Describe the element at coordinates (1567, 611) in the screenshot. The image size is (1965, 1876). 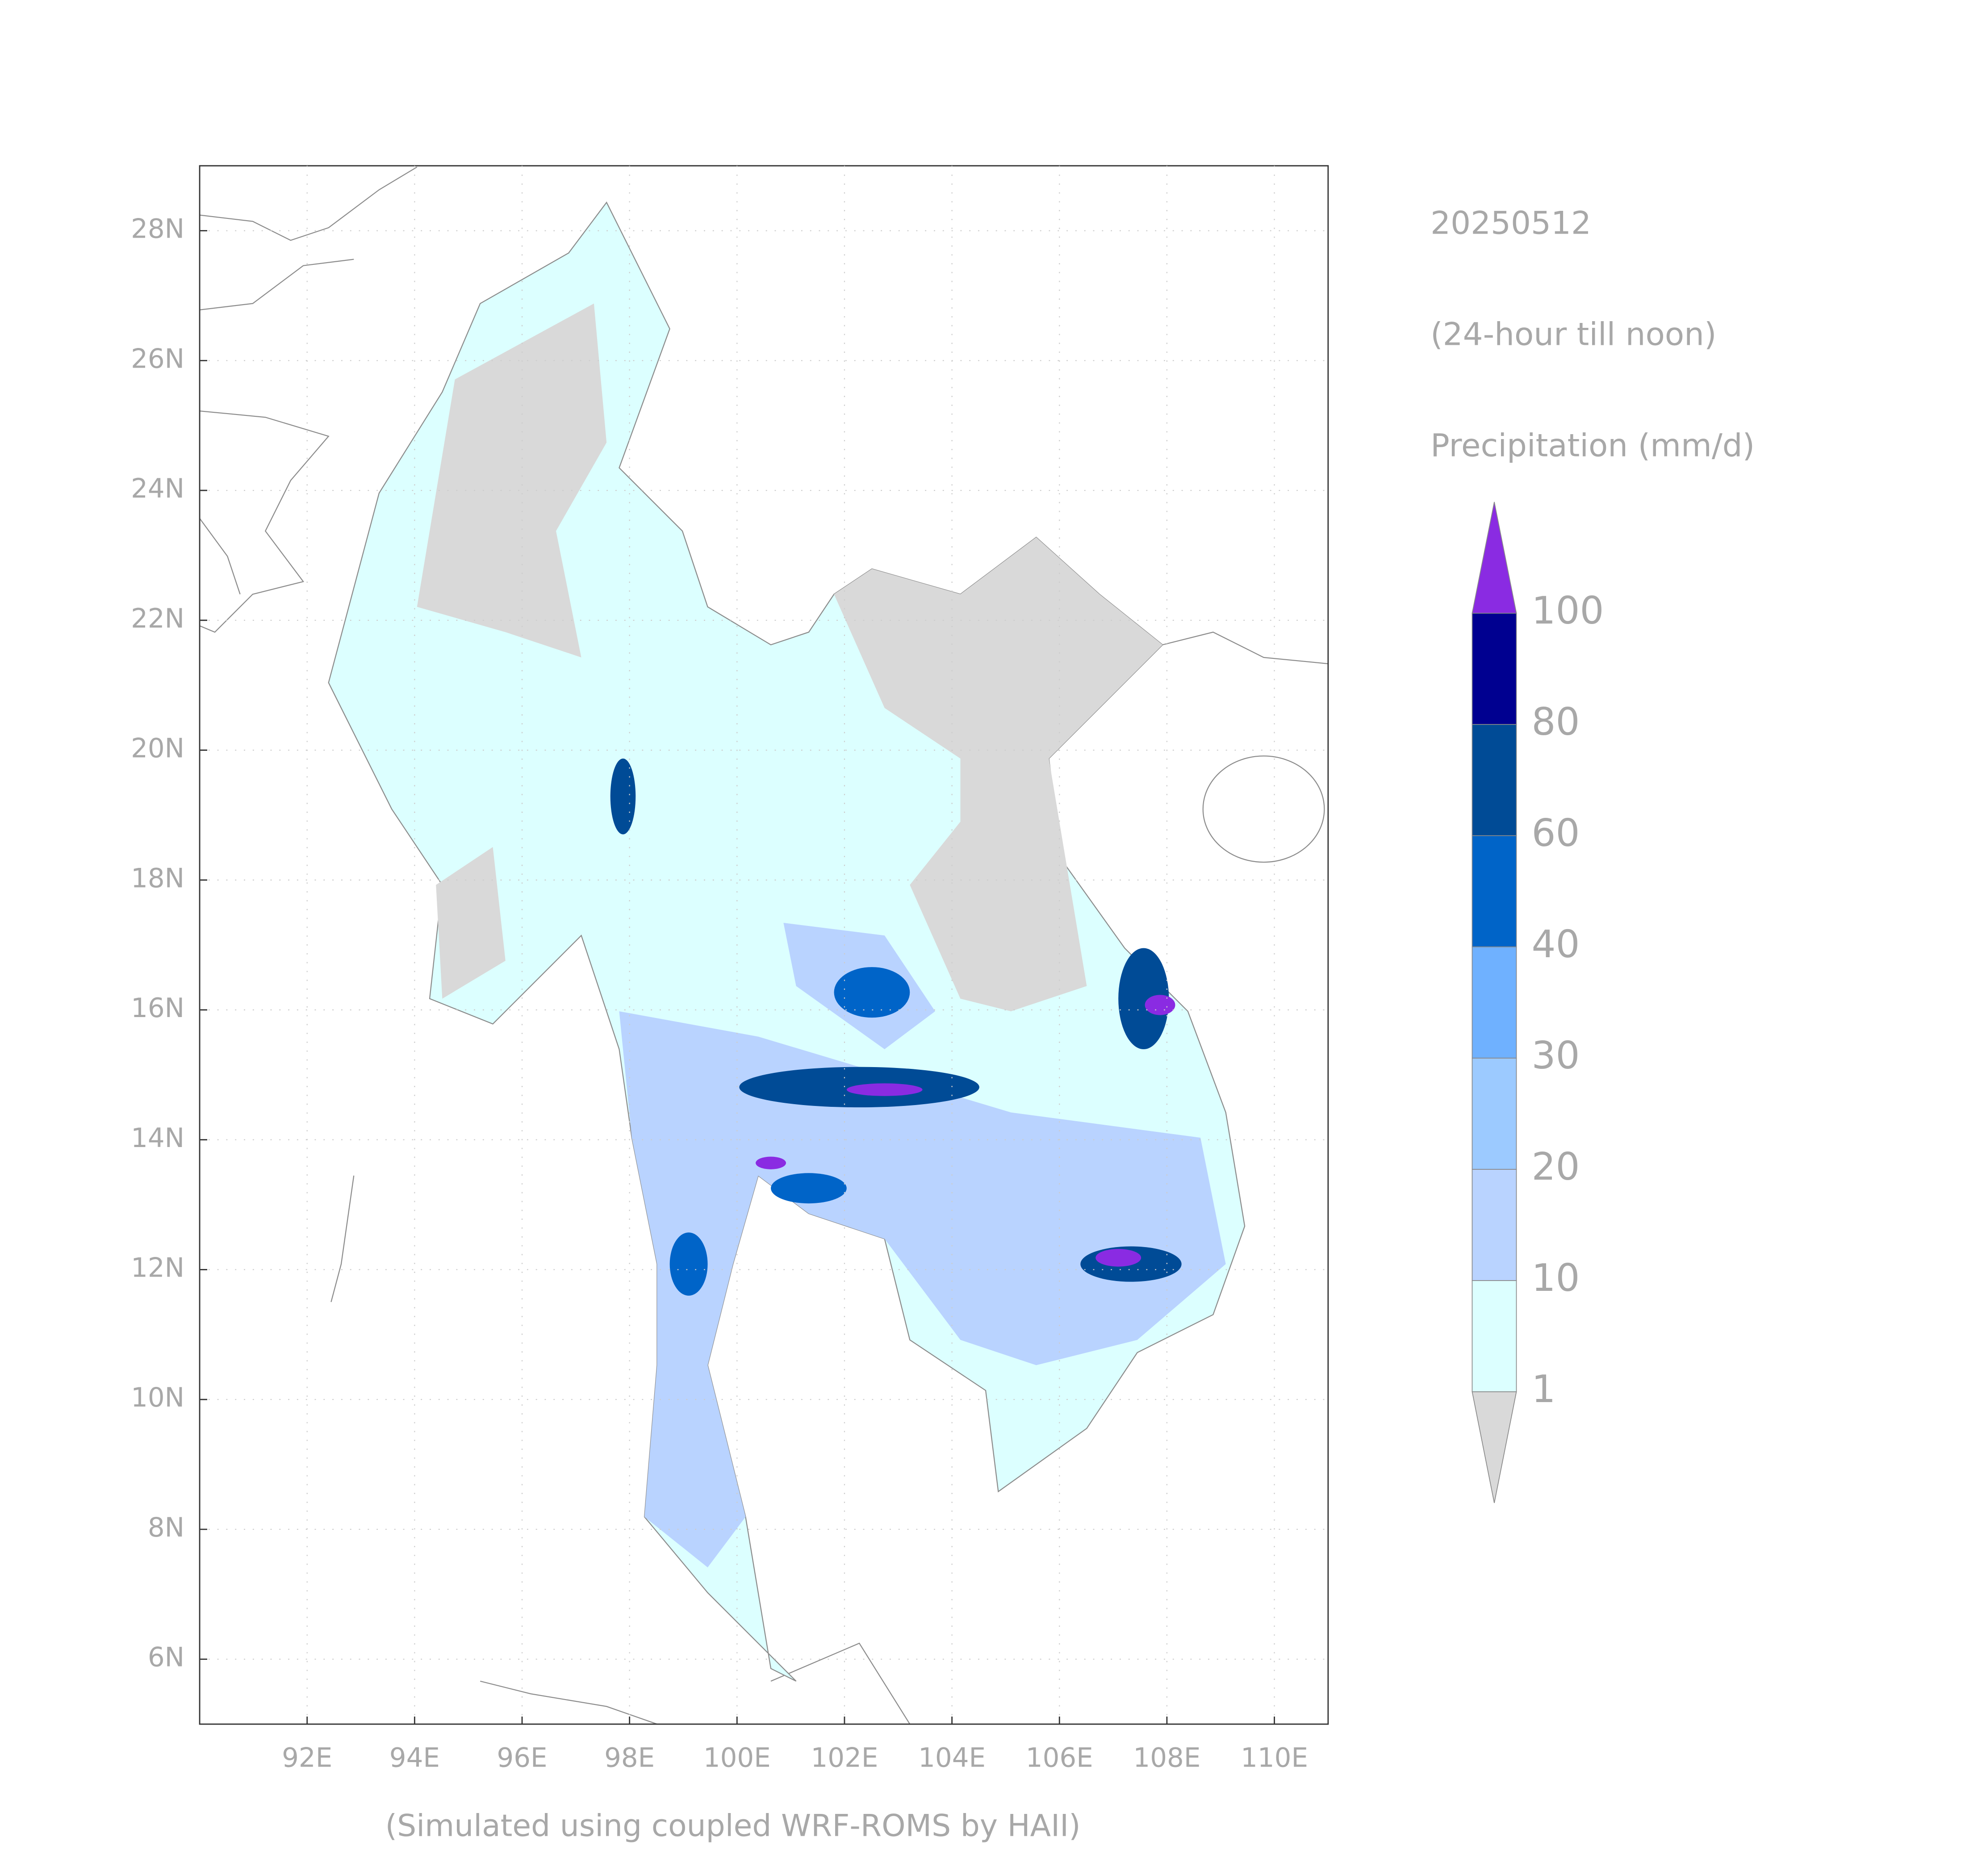
I see `colorbar-label: 100` at that location.